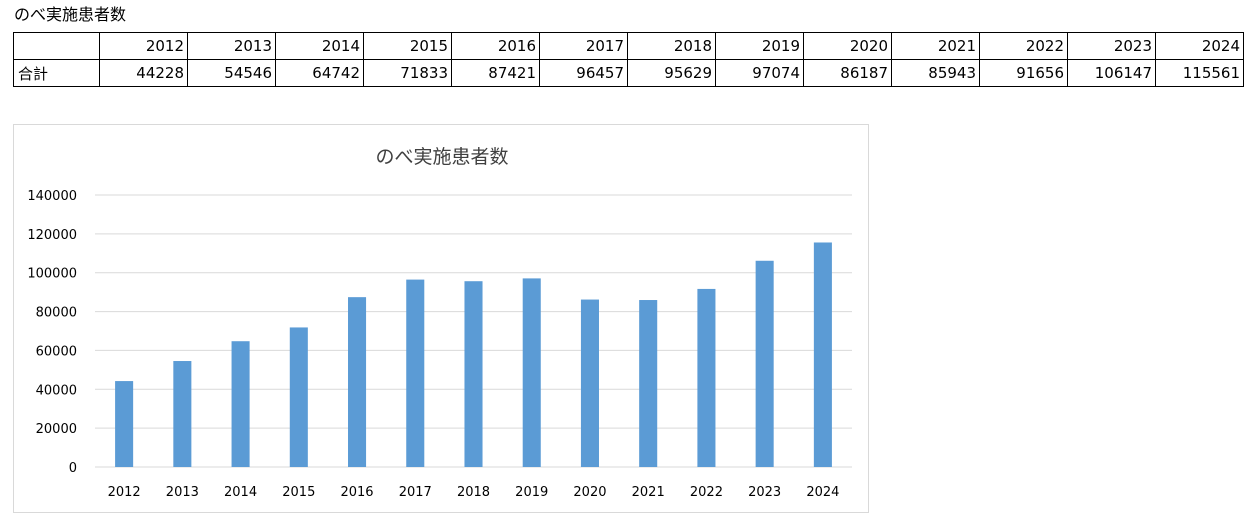 The image size is (1253, 522). Describe the element at coordinates (231, 46) in the screenshot. I see `table-year-header-2013: 2013` at that location.